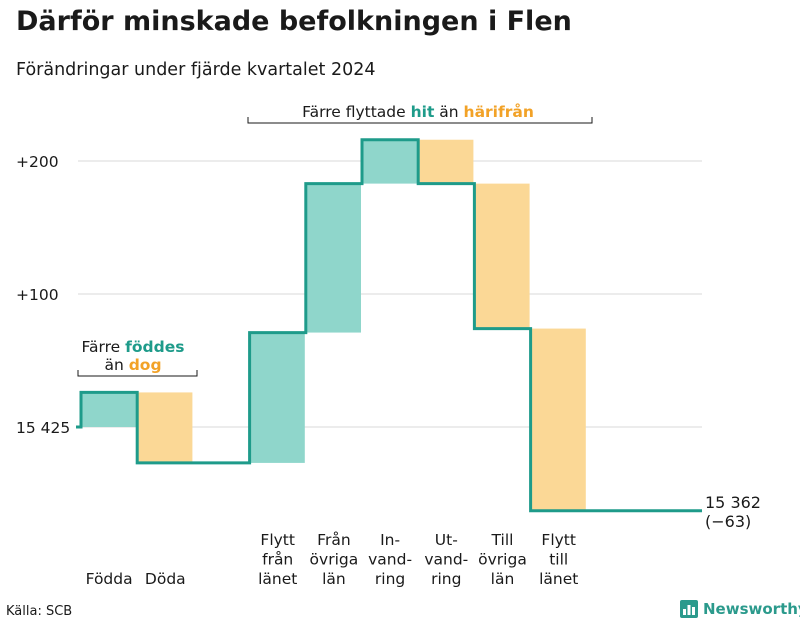 This screenshot has width=800, height=625. Describe the element at coordinates (502, 540) in the screenshot. I see `category-label: Till` at that location.